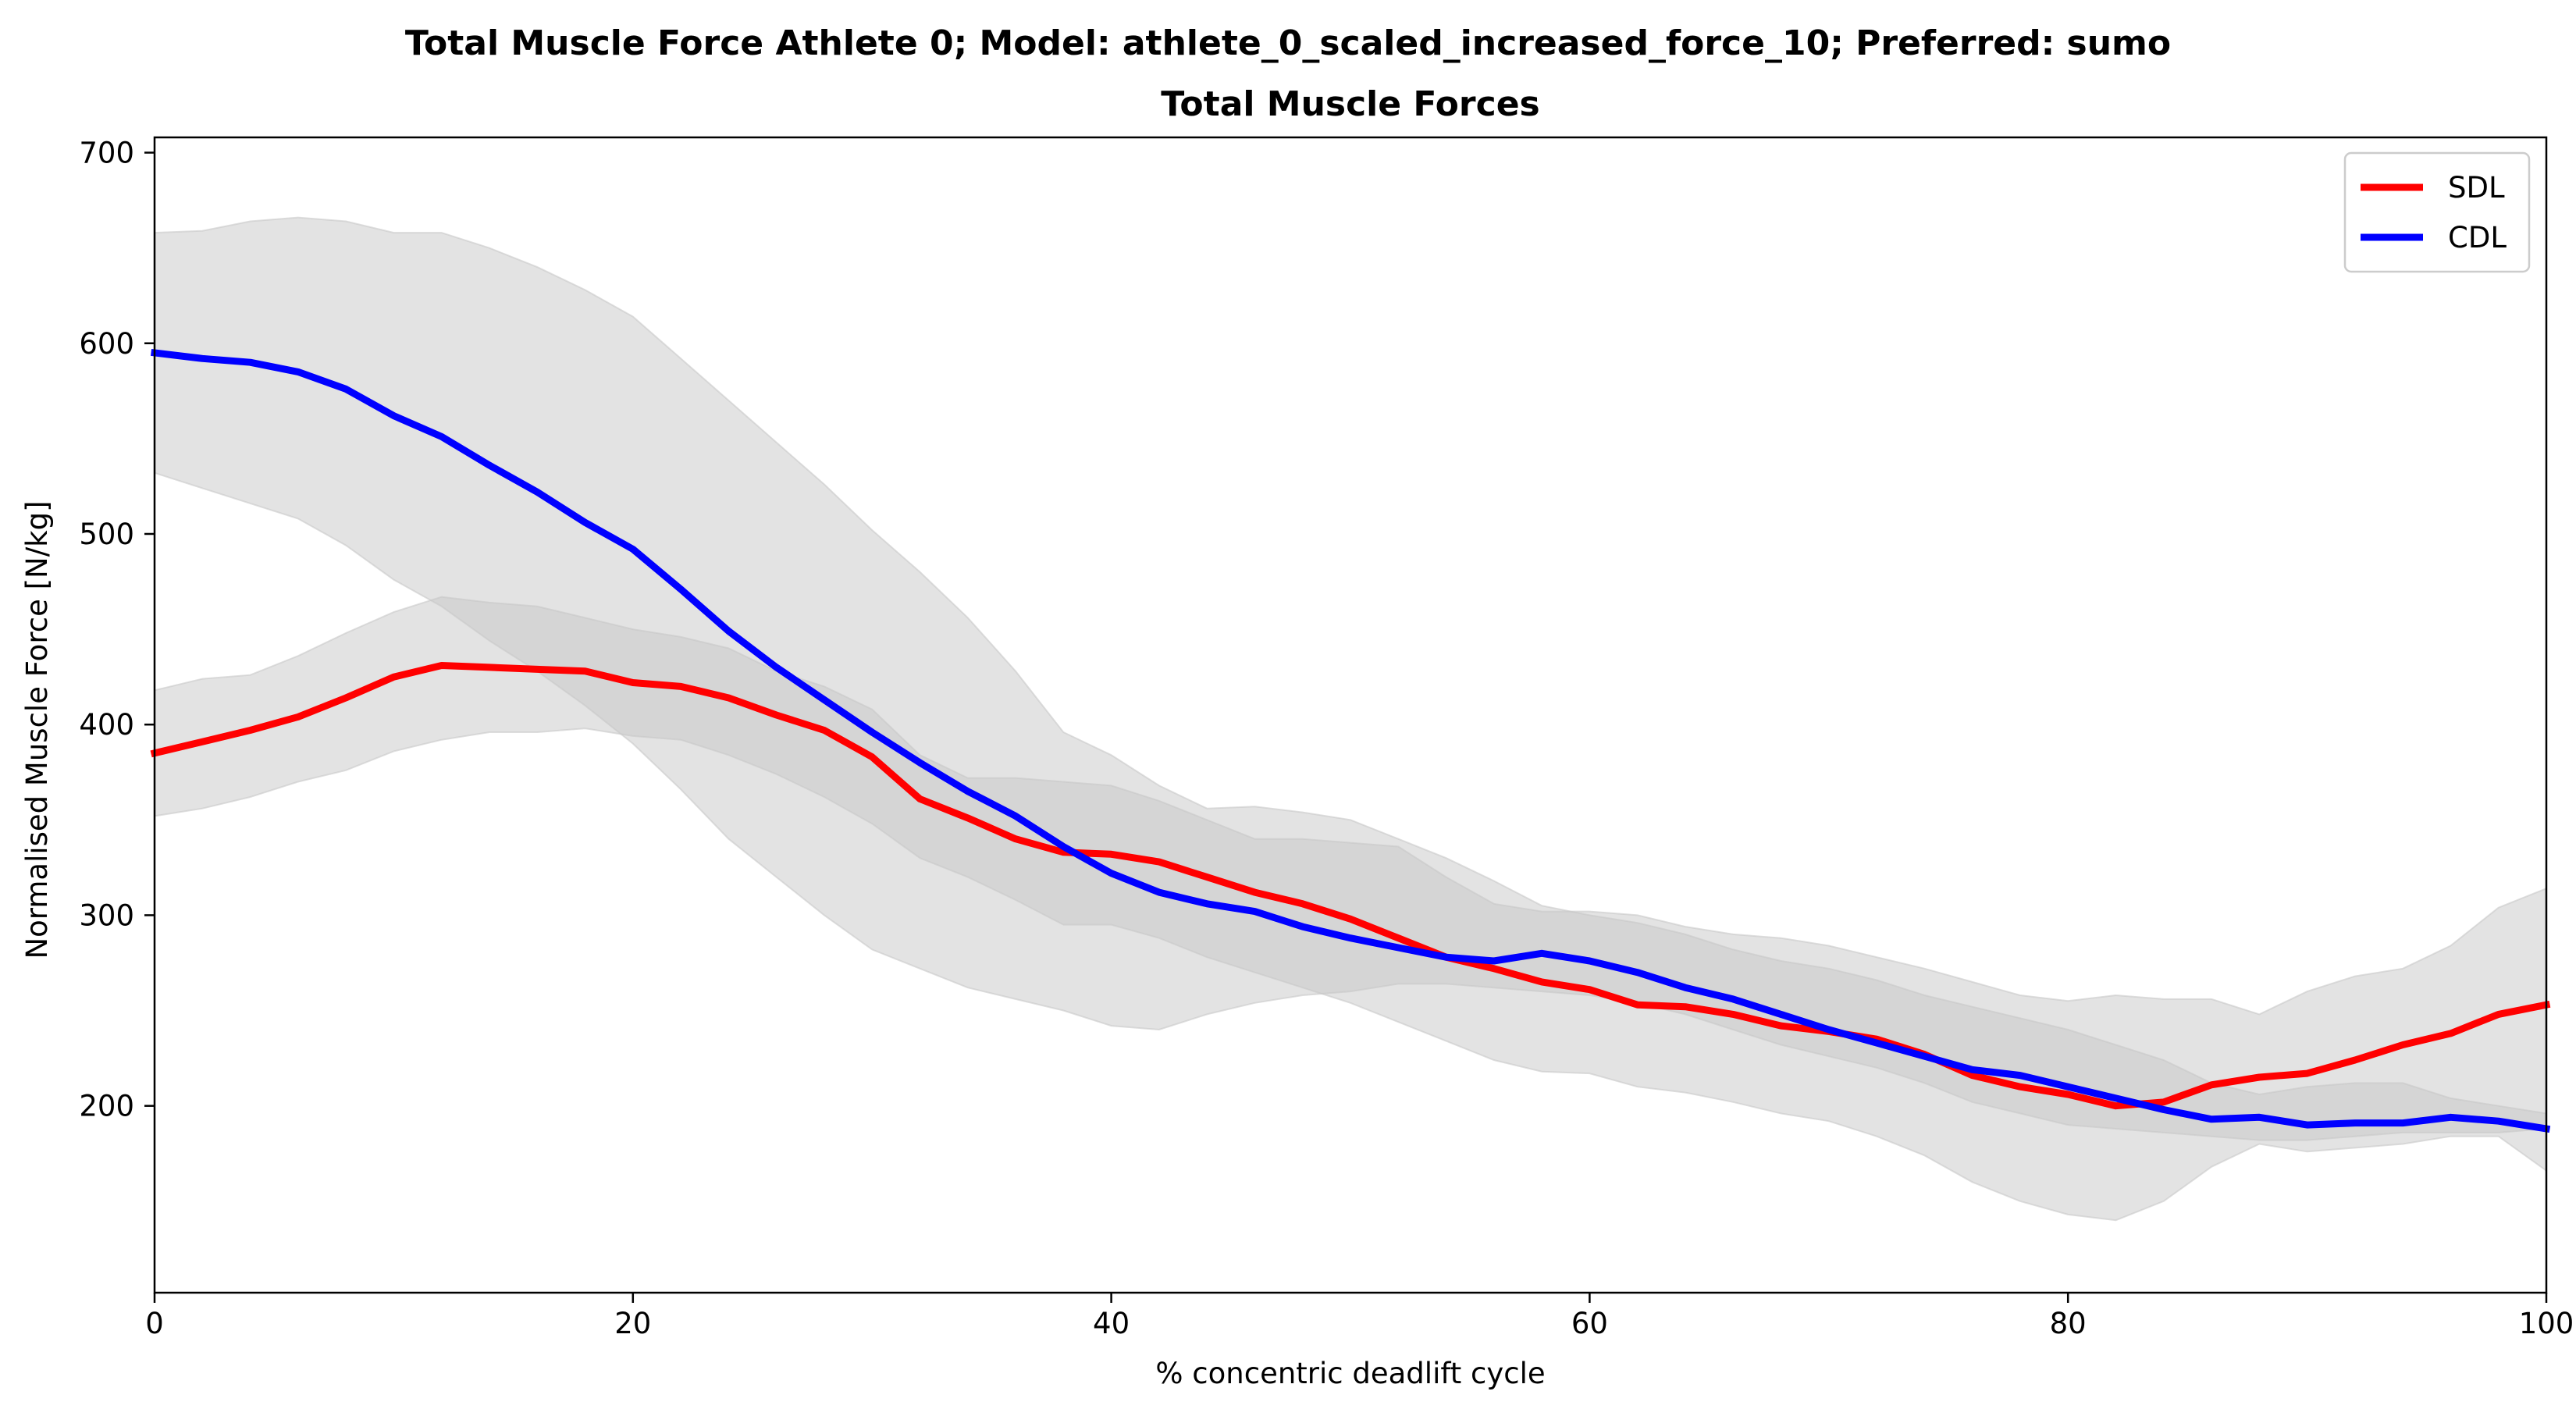  What do you see at coordinates (106, 1106) in the screenshot?
I see `y-tick-label: 200` at bounding box center [106, 1106].